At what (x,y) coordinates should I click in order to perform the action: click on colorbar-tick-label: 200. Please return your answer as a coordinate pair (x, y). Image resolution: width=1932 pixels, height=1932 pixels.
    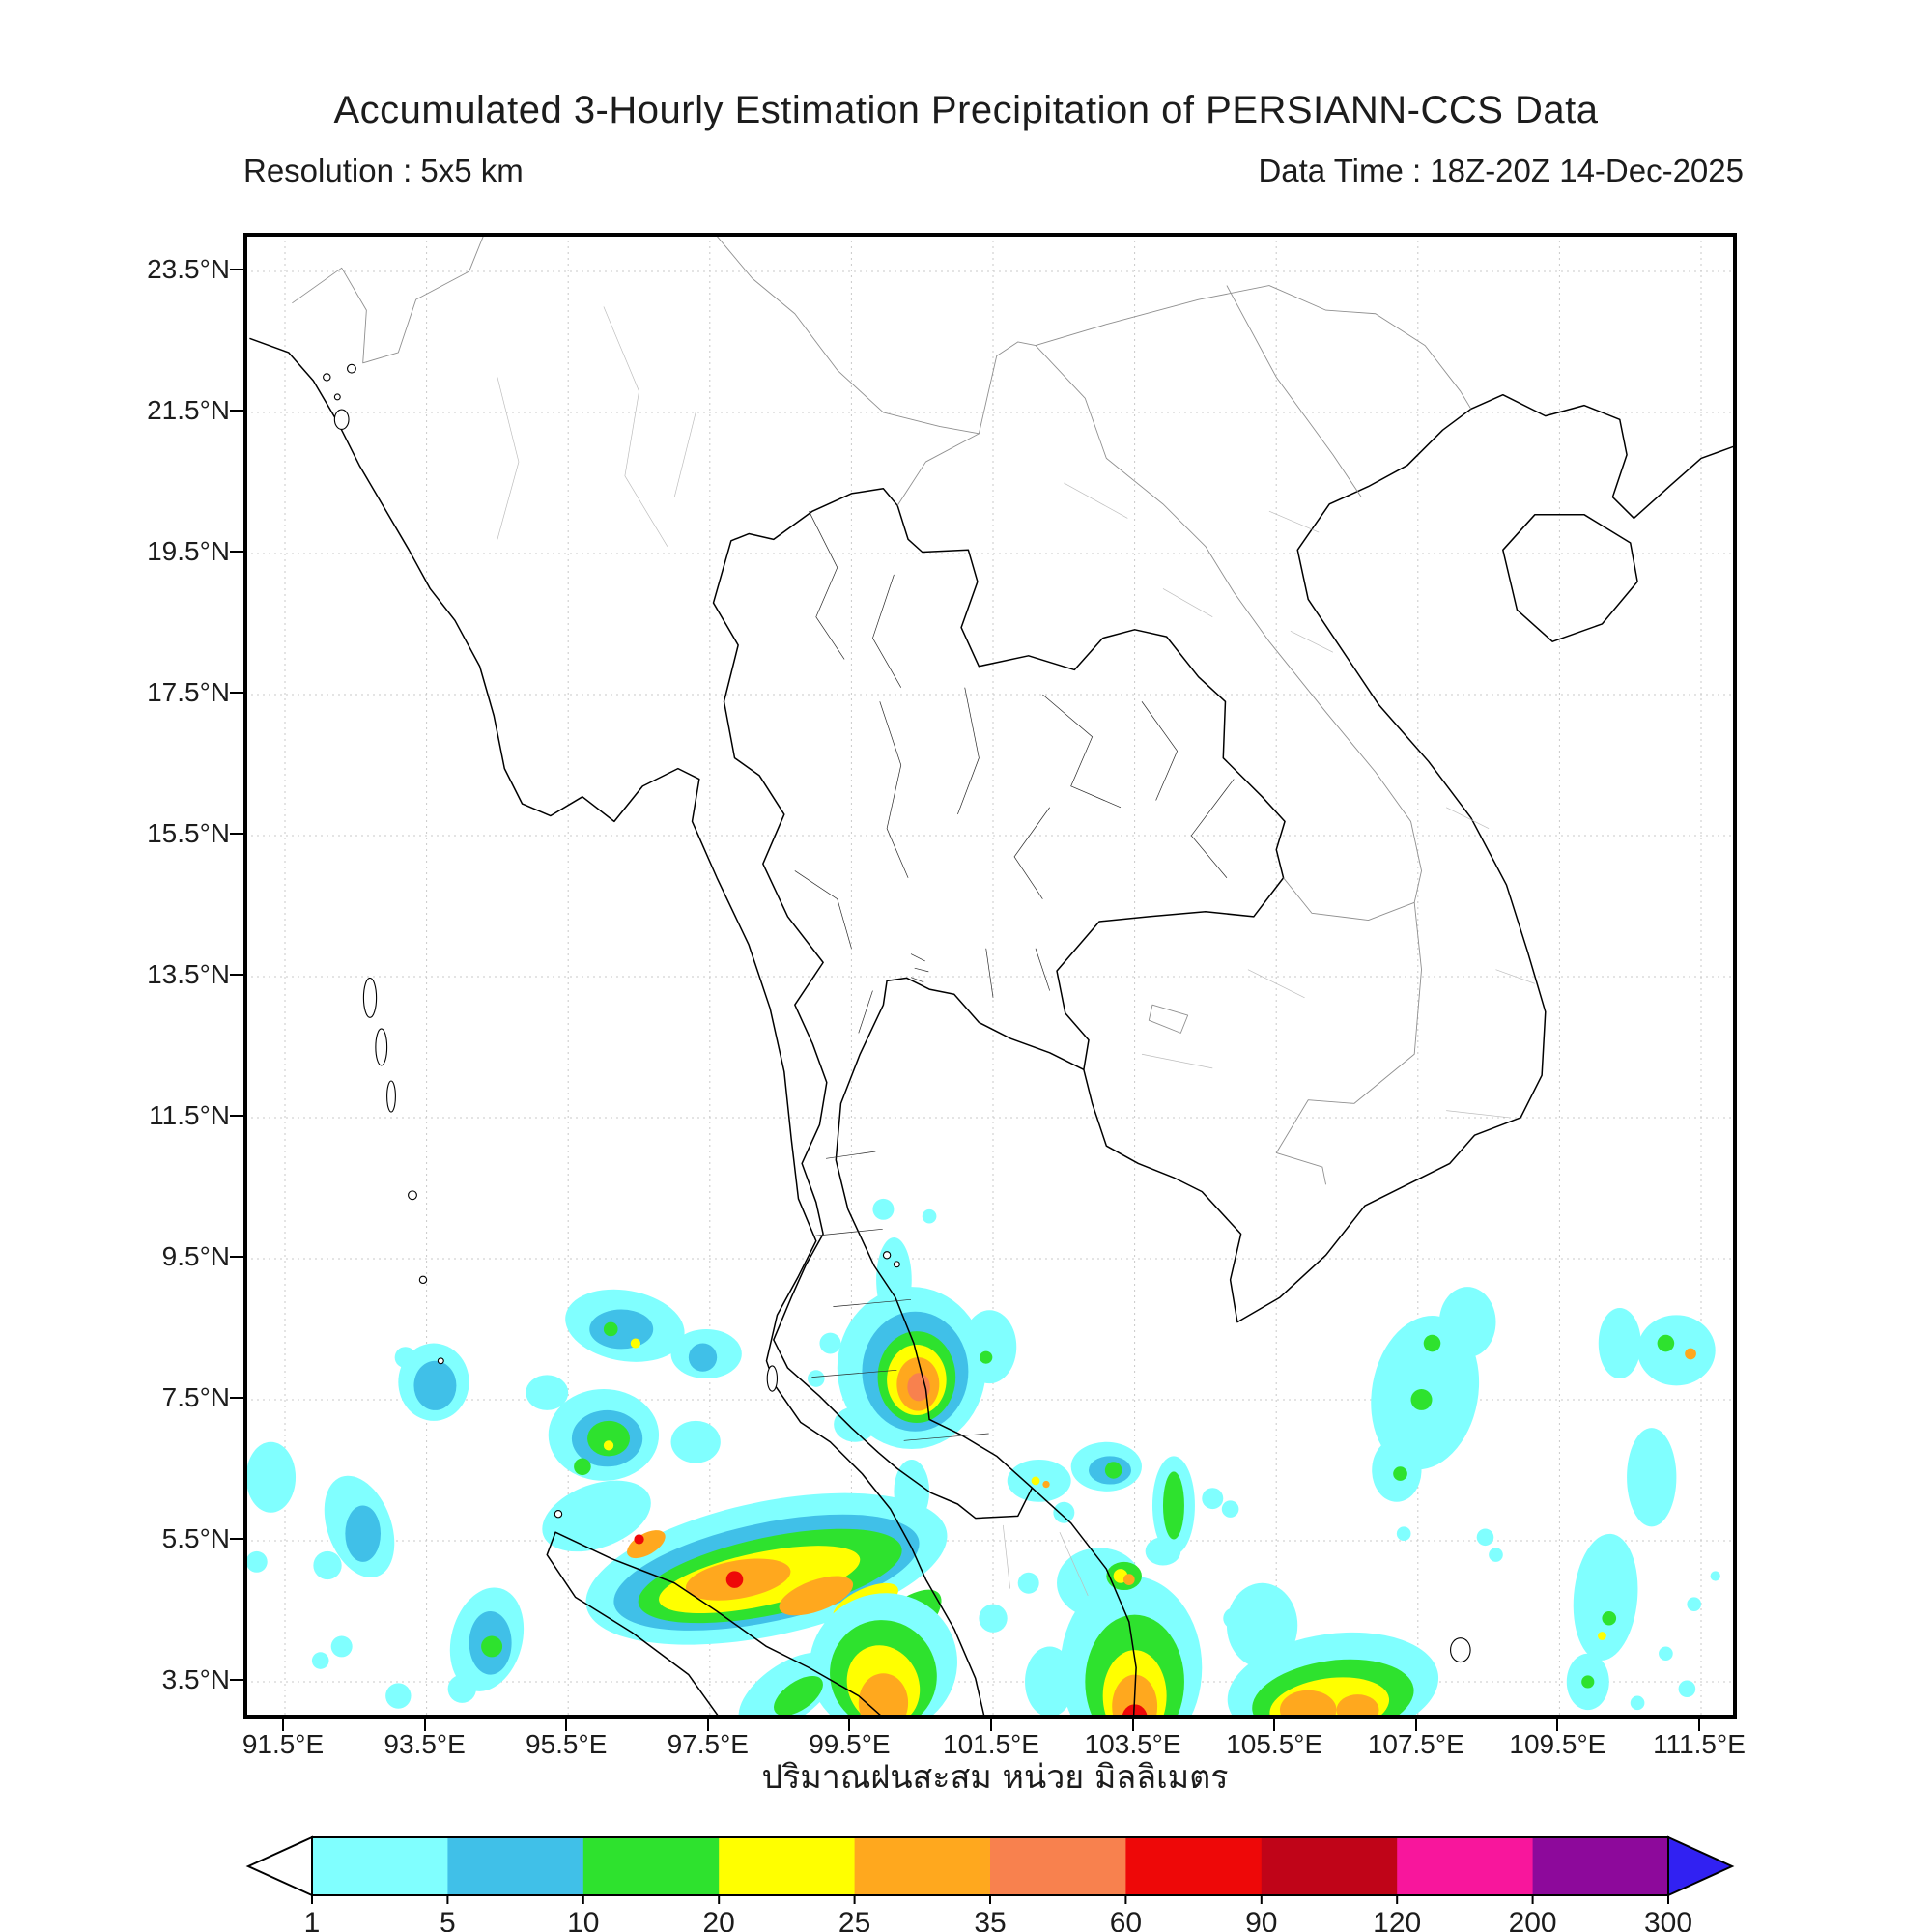
    Looking at the image, I should click on (1533, 1919).